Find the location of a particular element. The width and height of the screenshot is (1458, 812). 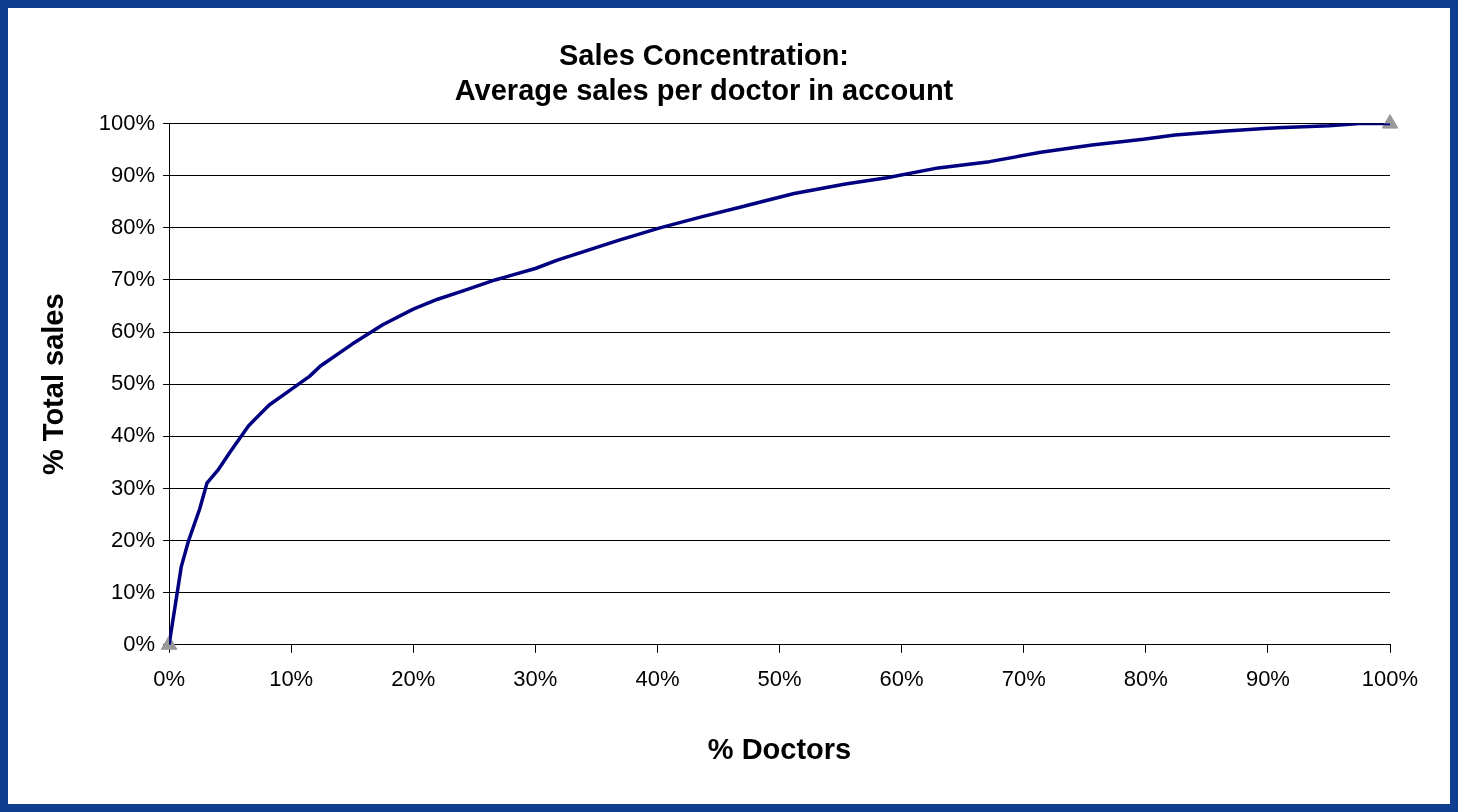

x-axis-title: % Doctors is located at coordinates (779, 748).